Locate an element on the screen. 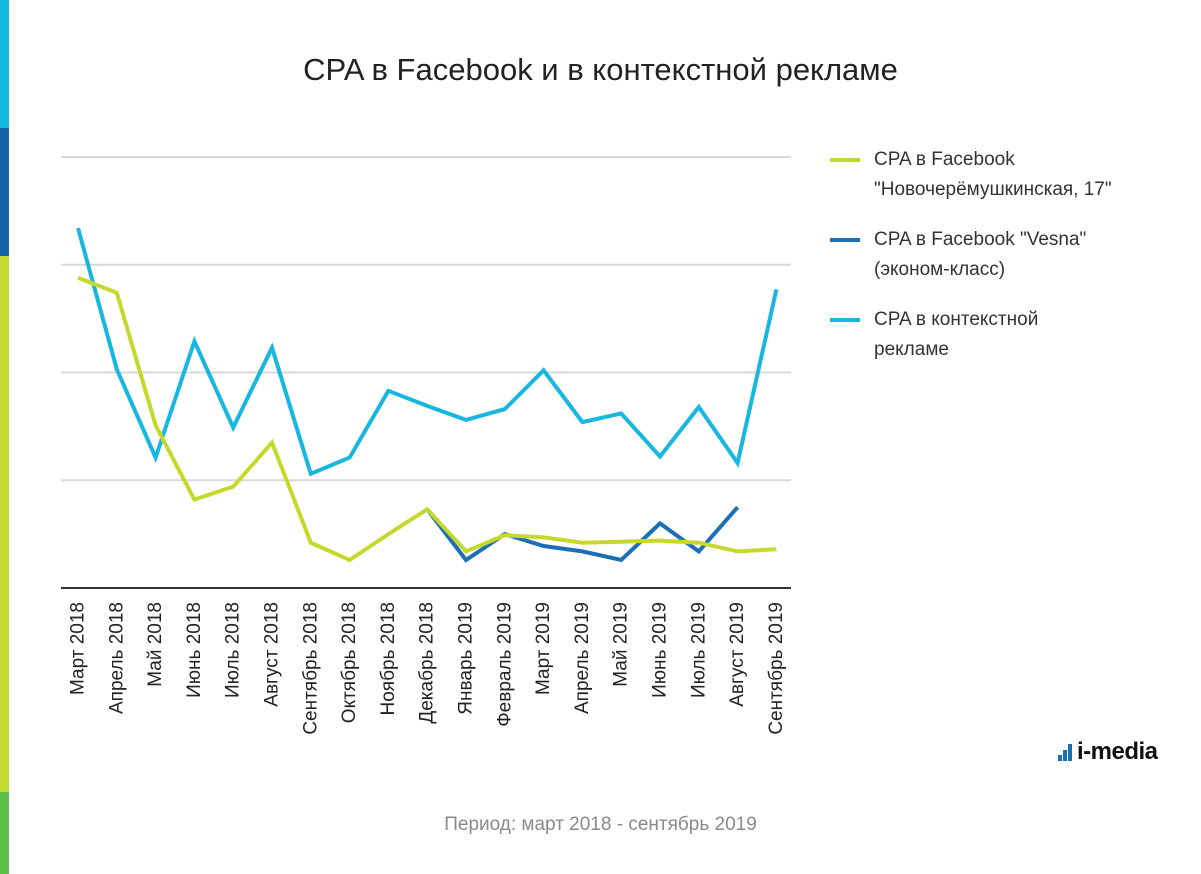 Image resolution: width=1201 pixels, height=874 pixels. legend-item-facebook-vesna: CPA в Facebook "Vesna" (эконом-класс) is located at coordinates (1010, 255).